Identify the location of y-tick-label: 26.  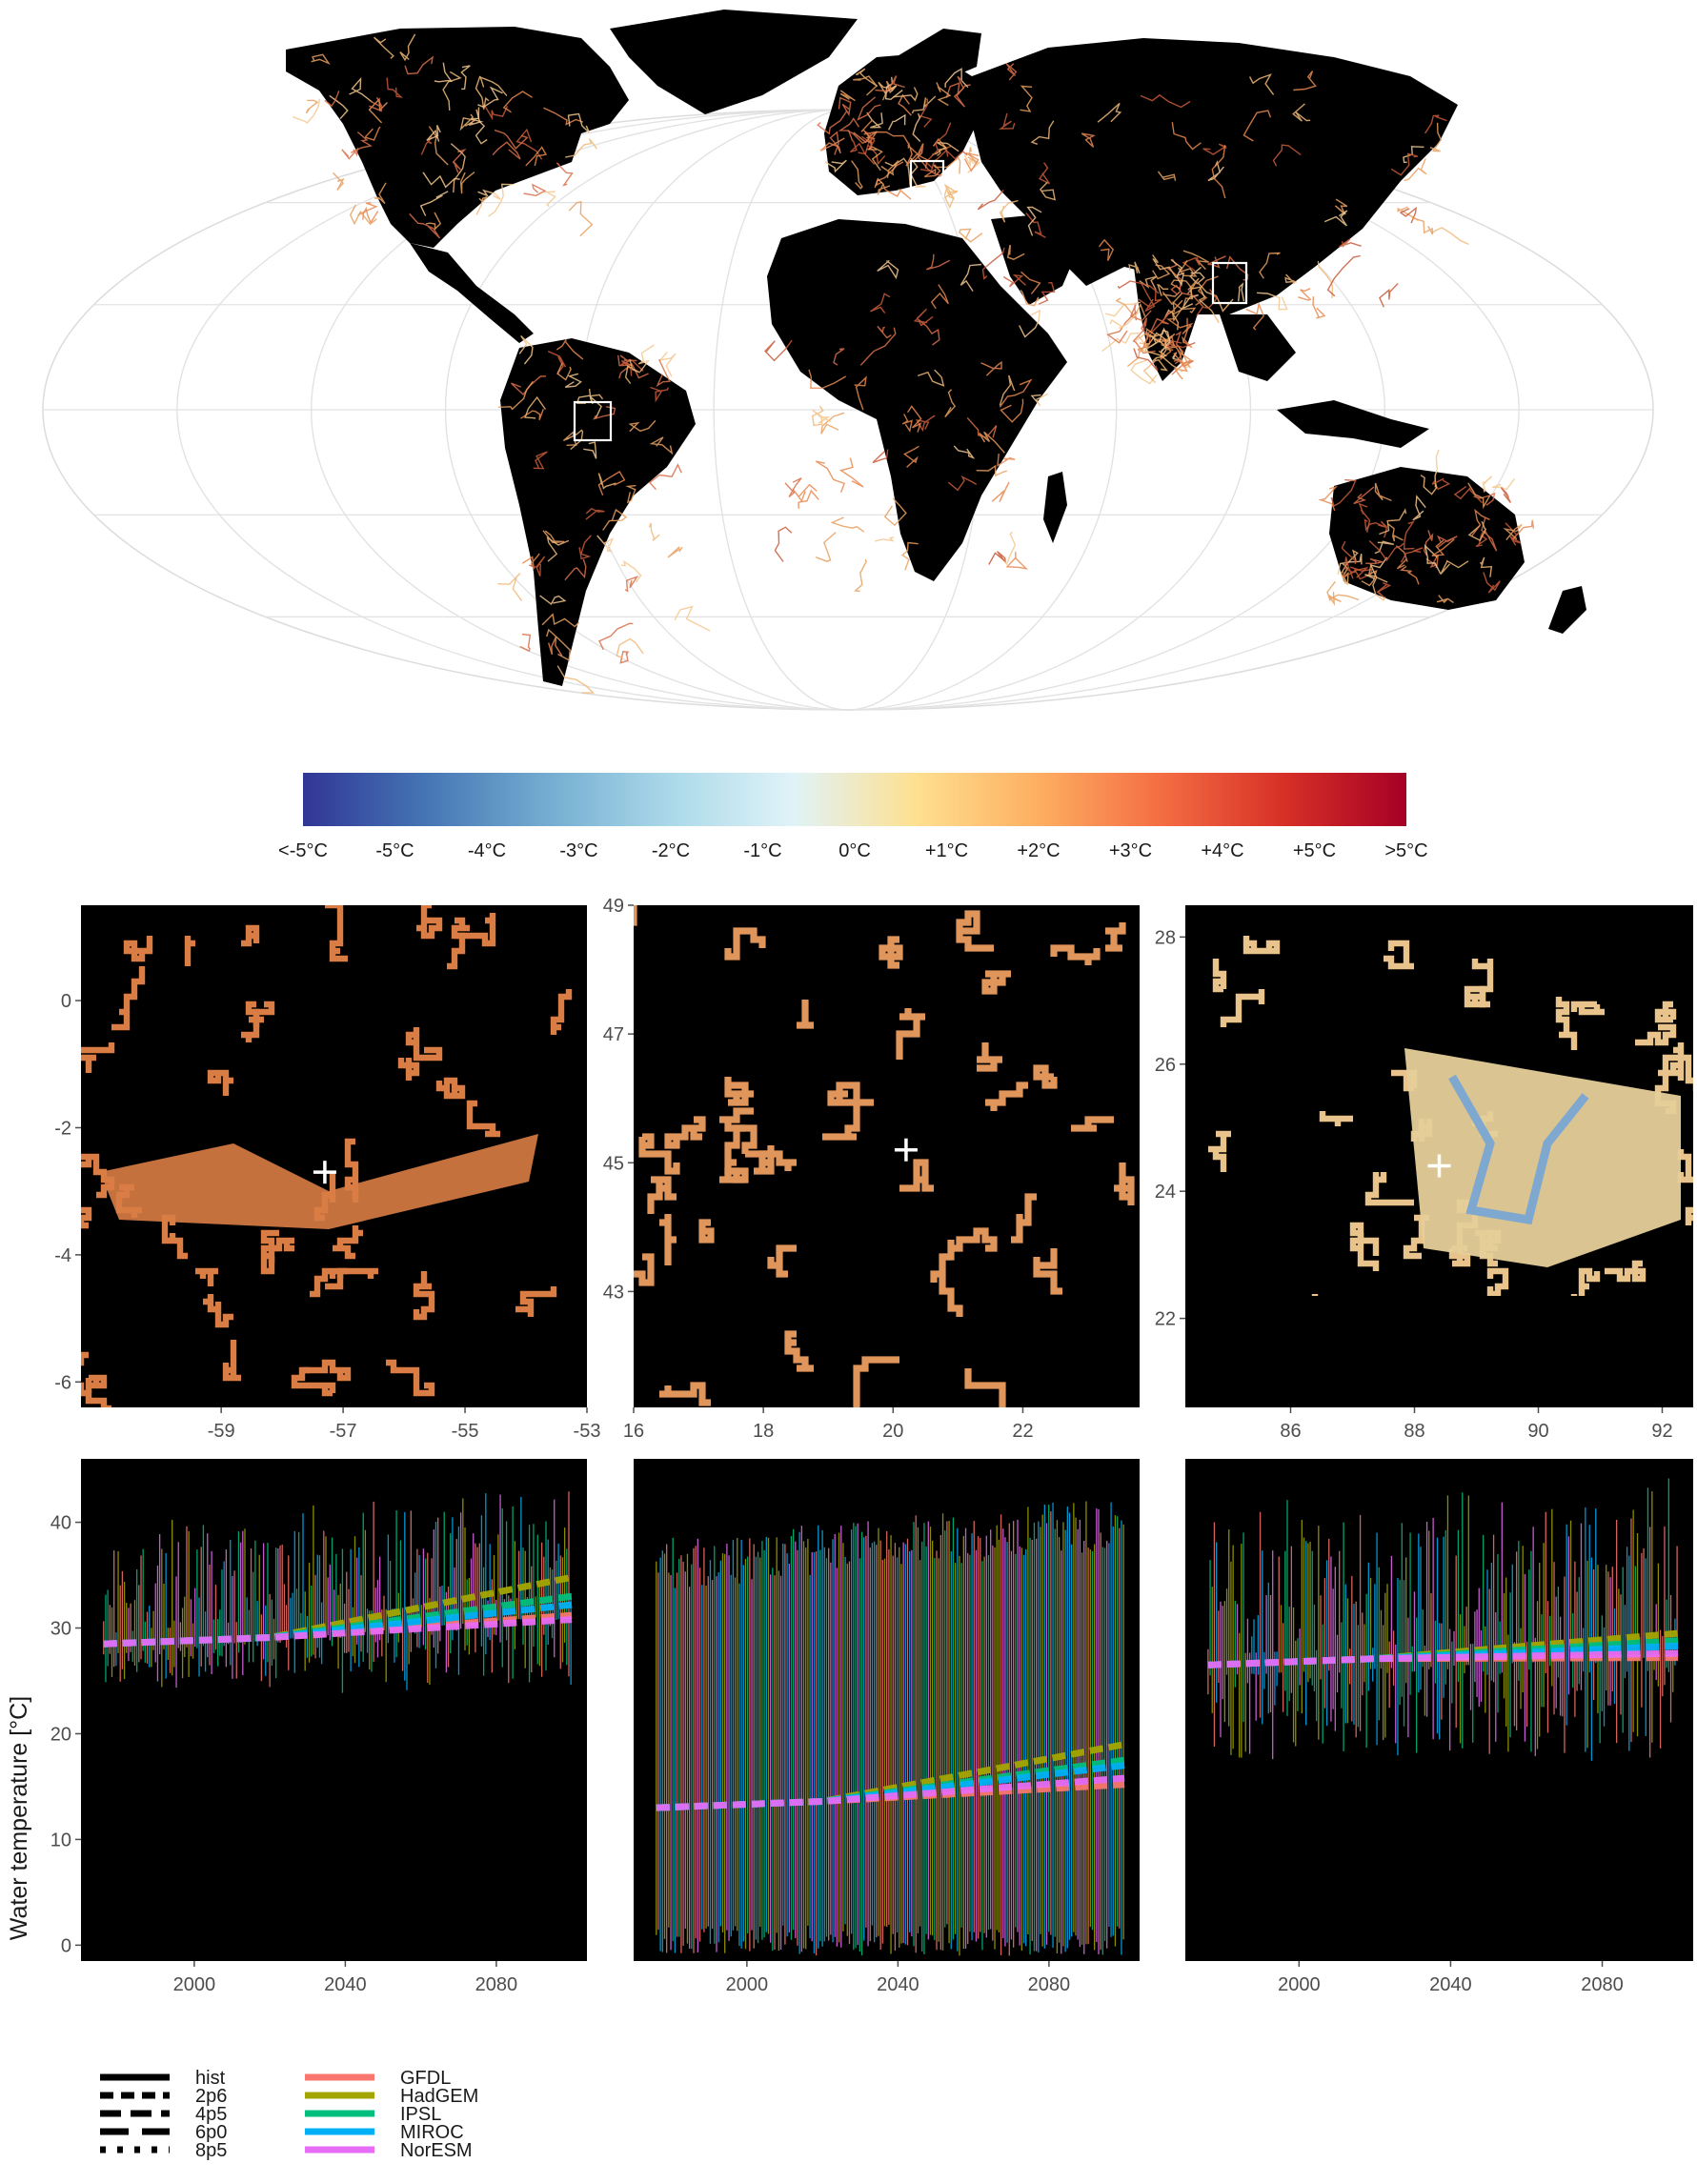
(1165, 1065).